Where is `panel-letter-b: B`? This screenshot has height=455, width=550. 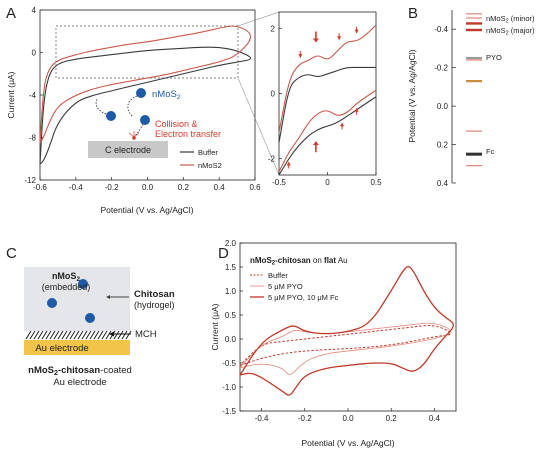 panel-letter-b: B is located at coordinates (413, 13).